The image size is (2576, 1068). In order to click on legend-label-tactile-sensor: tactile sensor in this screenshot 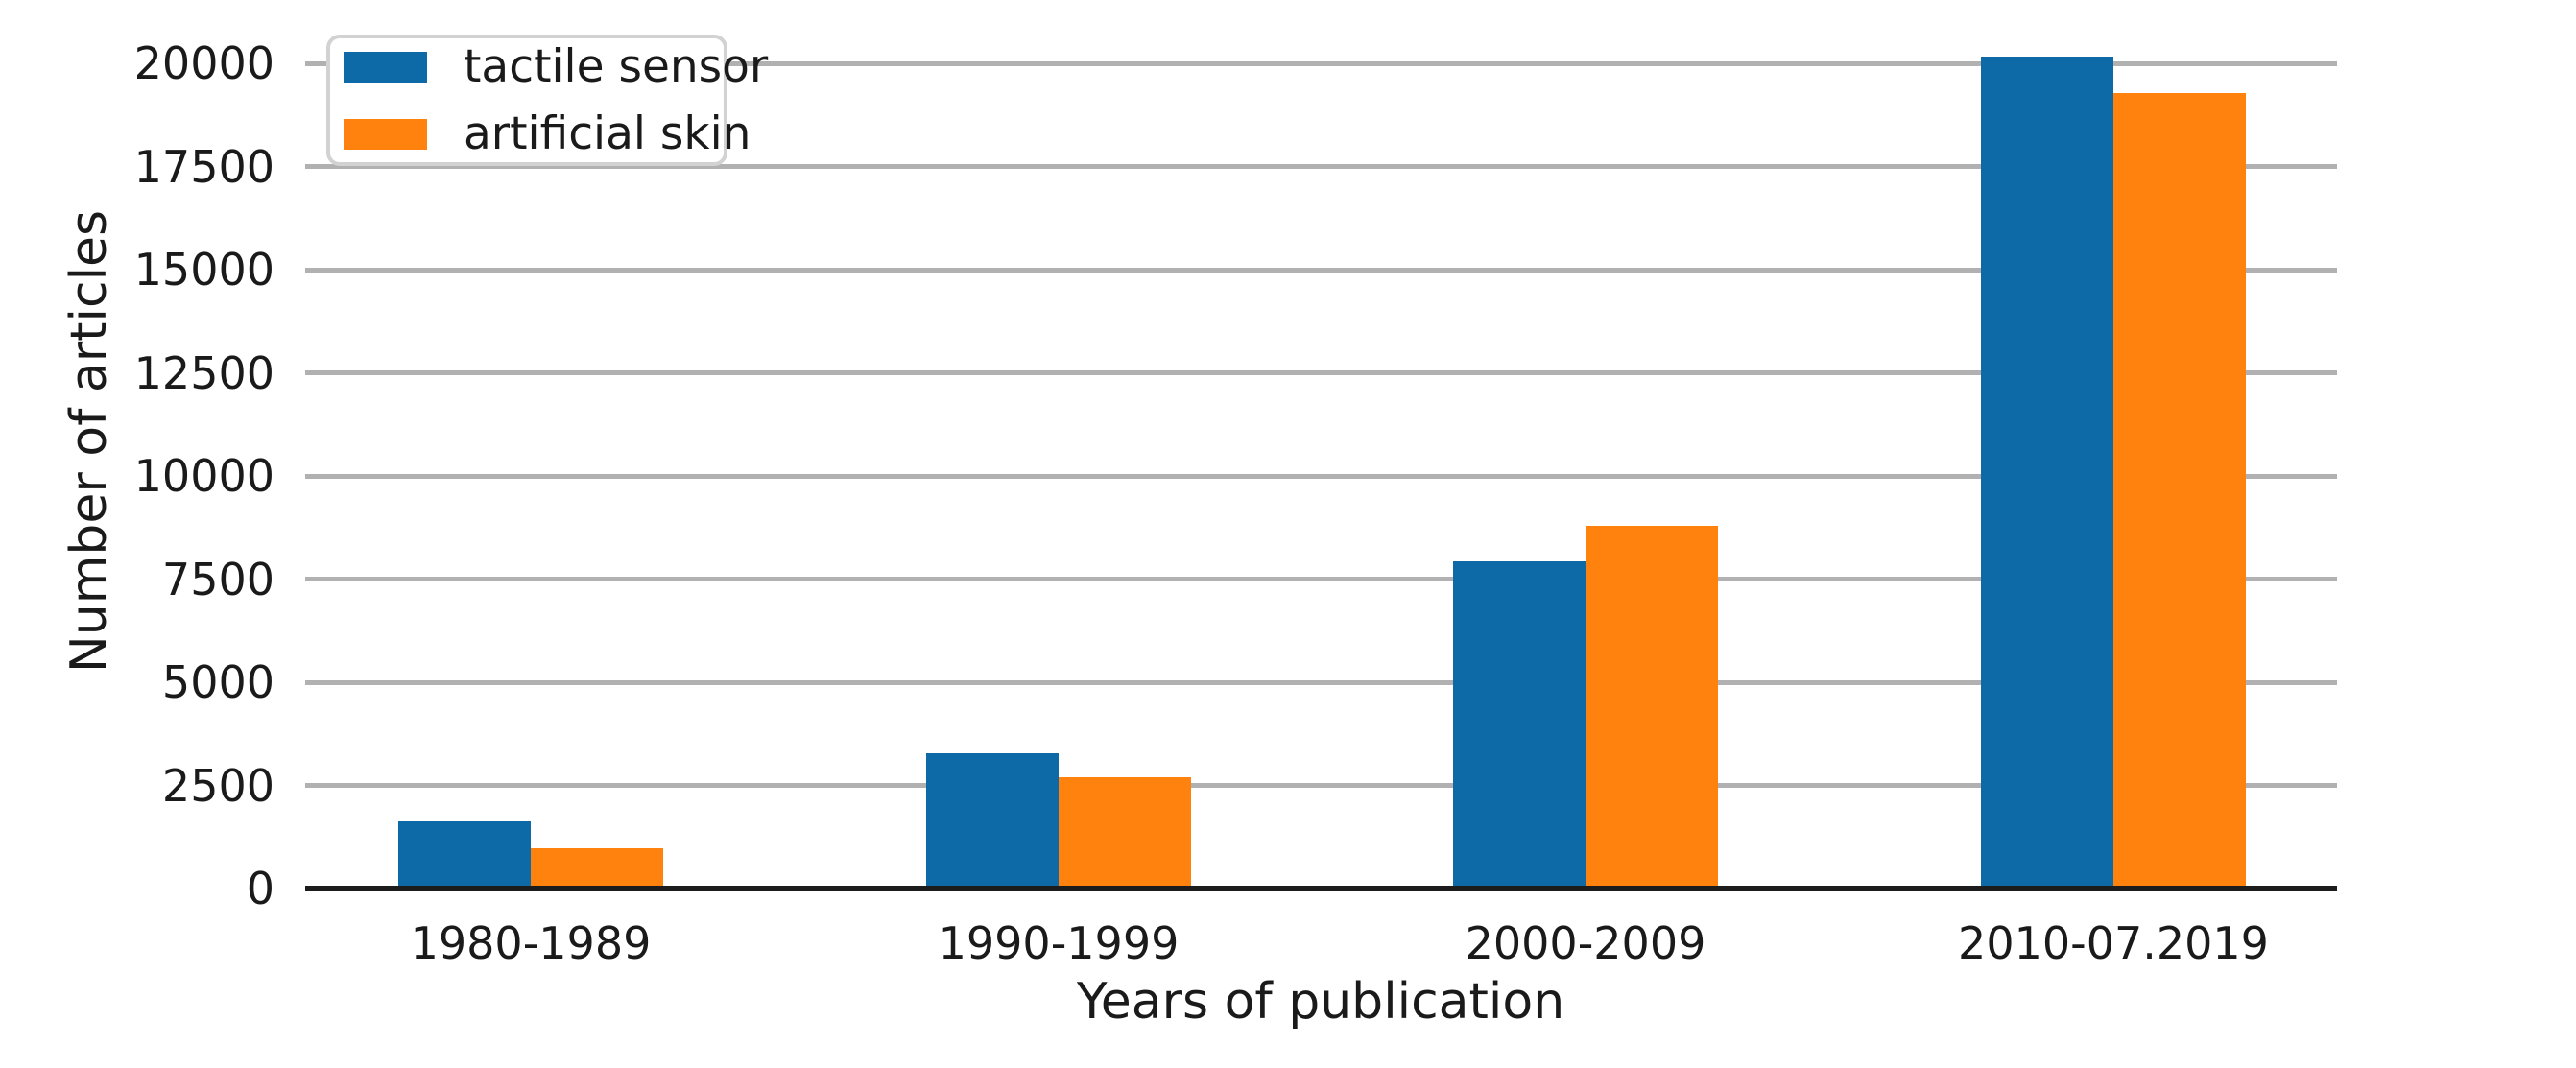, I will do `click(616, 66)`.